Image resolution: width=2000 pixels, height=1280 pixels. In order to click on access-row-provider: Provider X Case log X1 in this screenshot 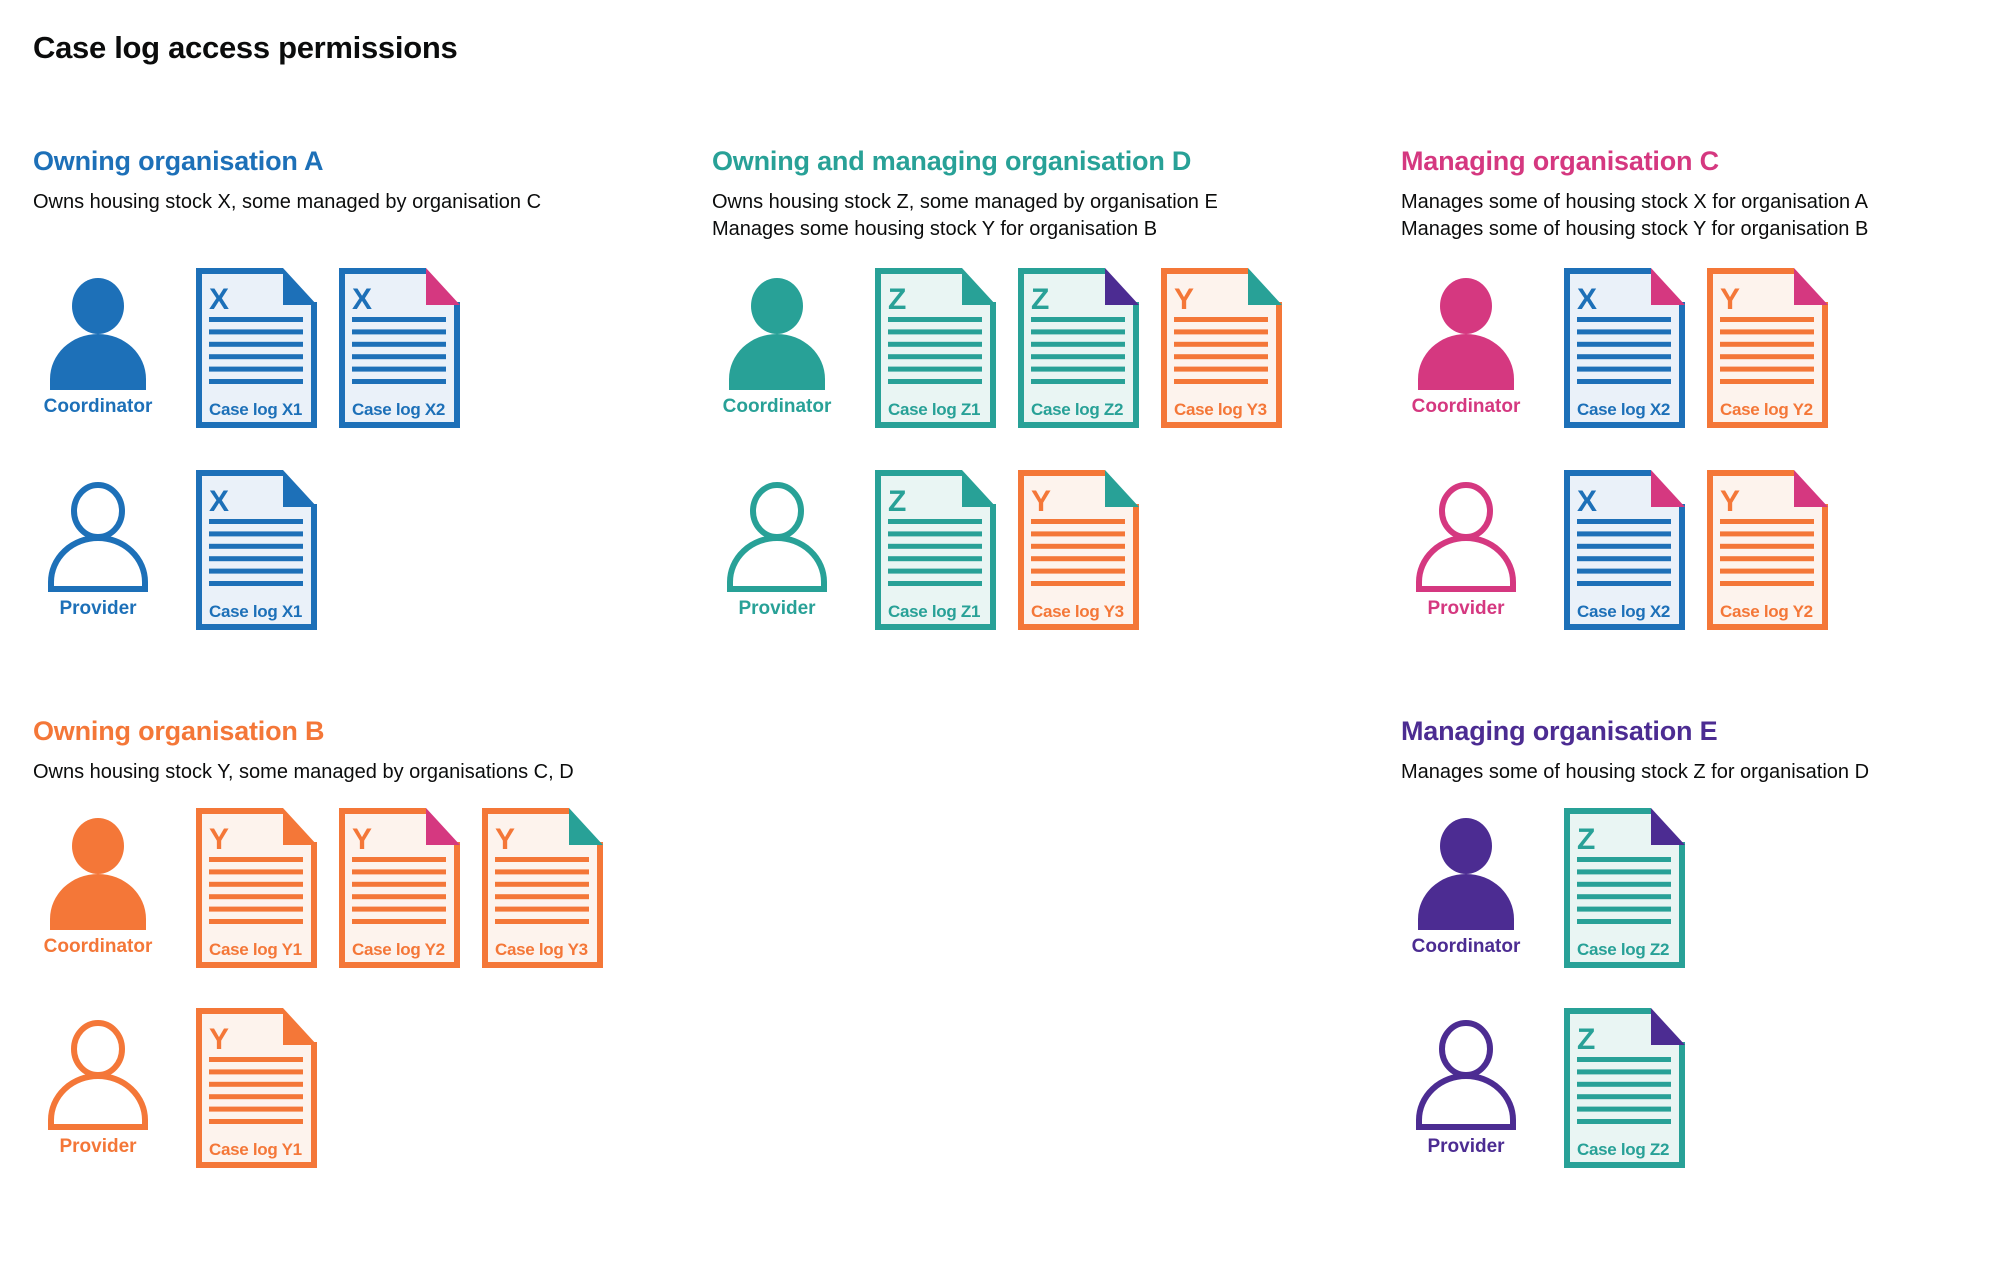, I will do `click(175, 550)`.